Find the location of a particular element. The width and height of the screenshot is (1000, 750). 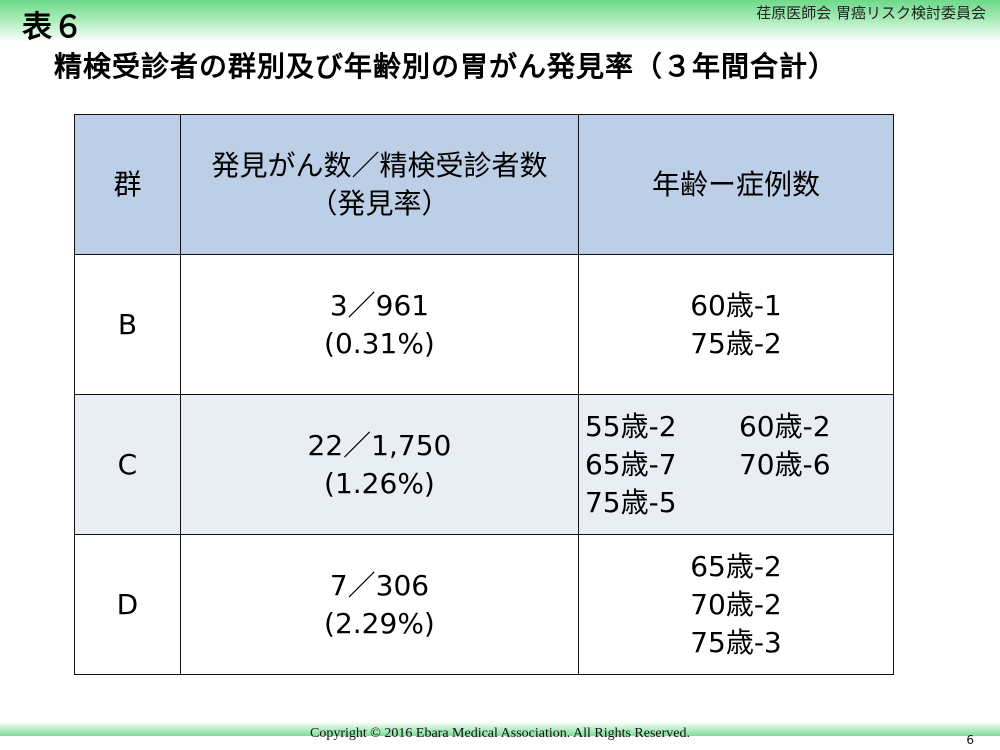

rate-cell: 3／961 (0.31%) is located at coordinates (379, 324).